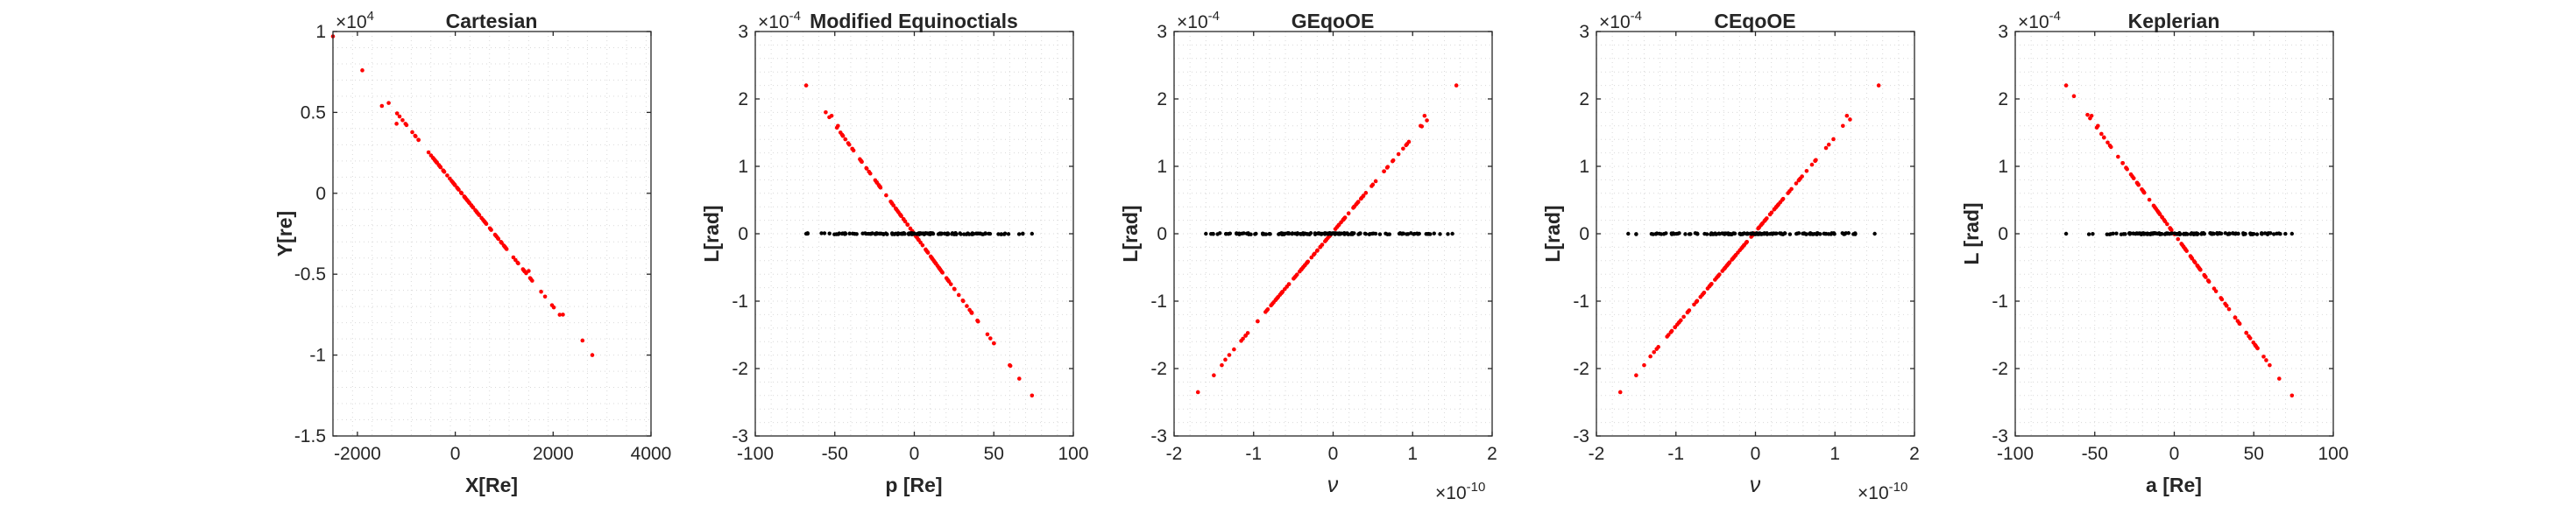 The image size is (2576, 506). Describe the element at coordinates (2333, 454) in the screenshot. I see `x-tick-label: 100` at that location.